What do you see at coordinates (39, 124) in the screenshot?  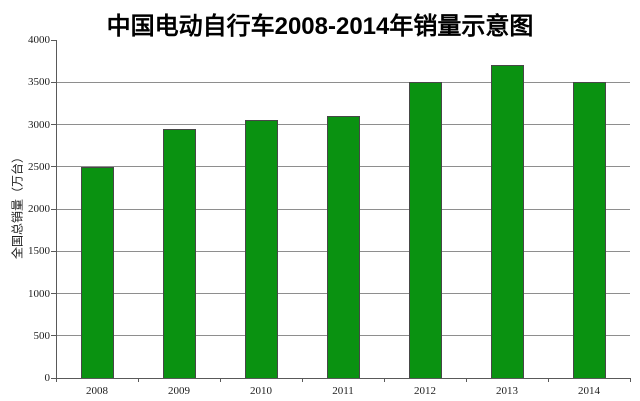 I see `y-tick-label-3000: 3000` at bounding box center [39, 124].